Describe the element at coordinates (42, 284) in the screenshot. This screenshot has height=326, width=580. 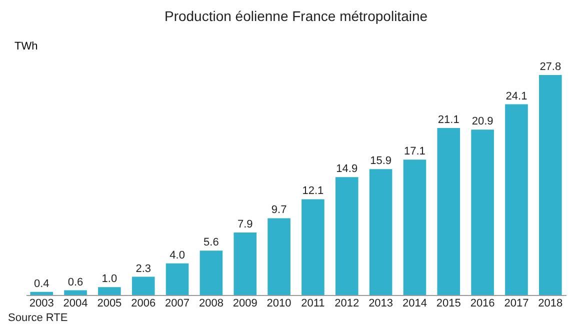
I see `data-label: 0.4` at that location.